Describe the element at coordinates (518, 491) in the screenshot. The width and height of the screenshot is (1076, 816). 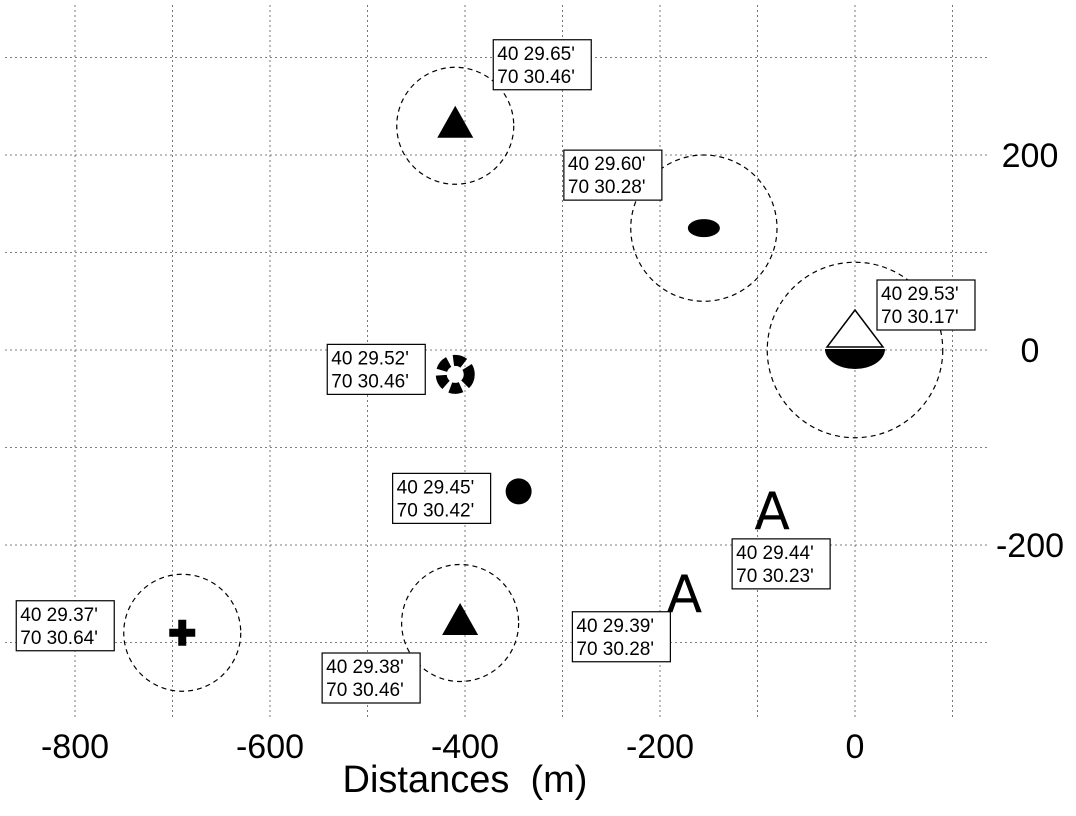
I see `dot-marker` at that location.